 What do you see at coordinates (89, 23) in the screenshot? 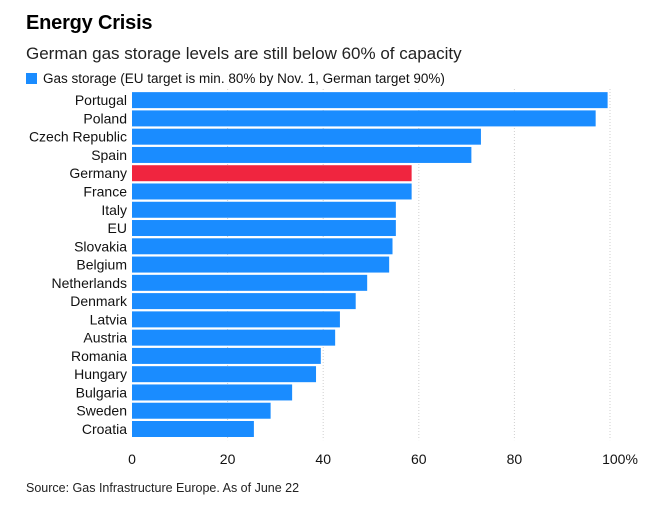
I see `chart-title: Energy Crisis` at bounding box center [89, 23].